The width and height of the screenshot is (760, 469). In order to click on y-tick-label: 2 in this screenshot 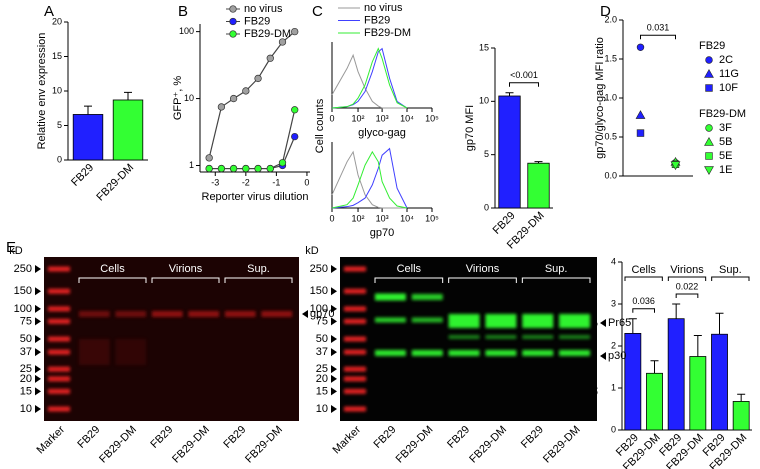, I will do `click(613, 345)`.